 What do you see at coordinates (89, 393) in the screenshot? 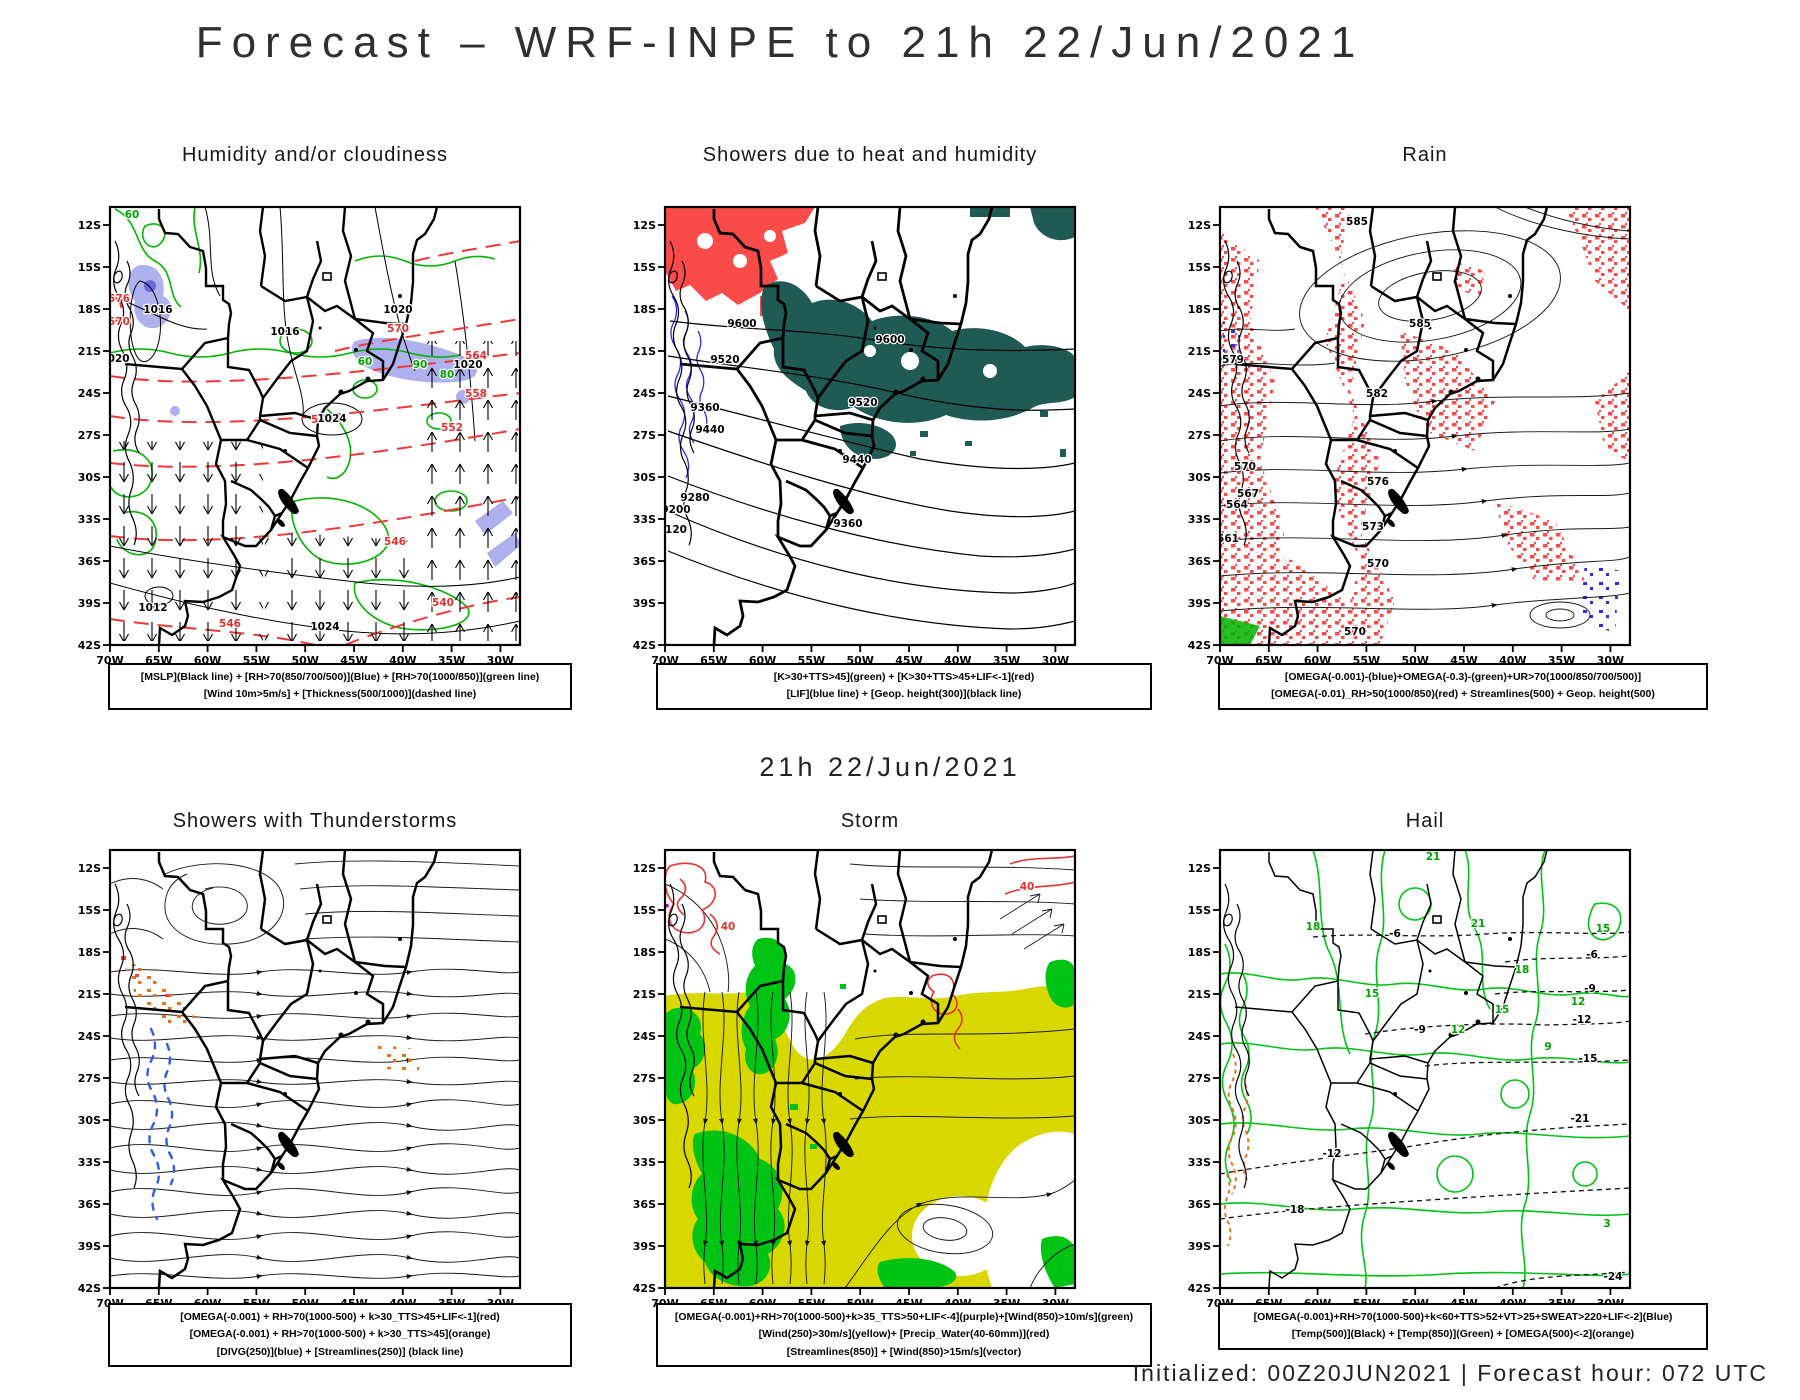
I see `lat-tick: 24S` at bounding box center [89, 393].